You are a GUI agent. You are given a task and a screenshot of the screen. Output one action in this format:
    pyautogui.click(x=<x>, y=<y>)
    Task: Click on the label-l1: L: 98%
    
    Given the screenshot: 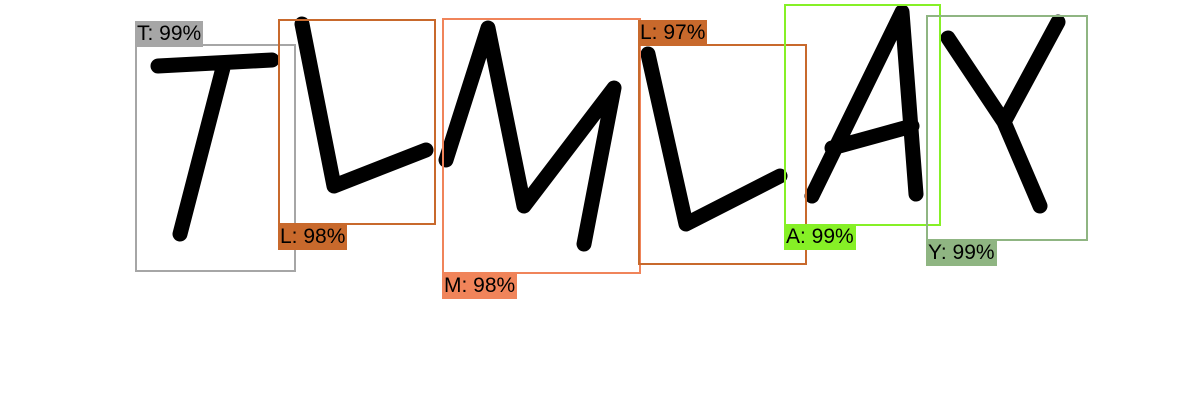 What is the action you would take?
    pyautogui.click(x=313, y=237)
    